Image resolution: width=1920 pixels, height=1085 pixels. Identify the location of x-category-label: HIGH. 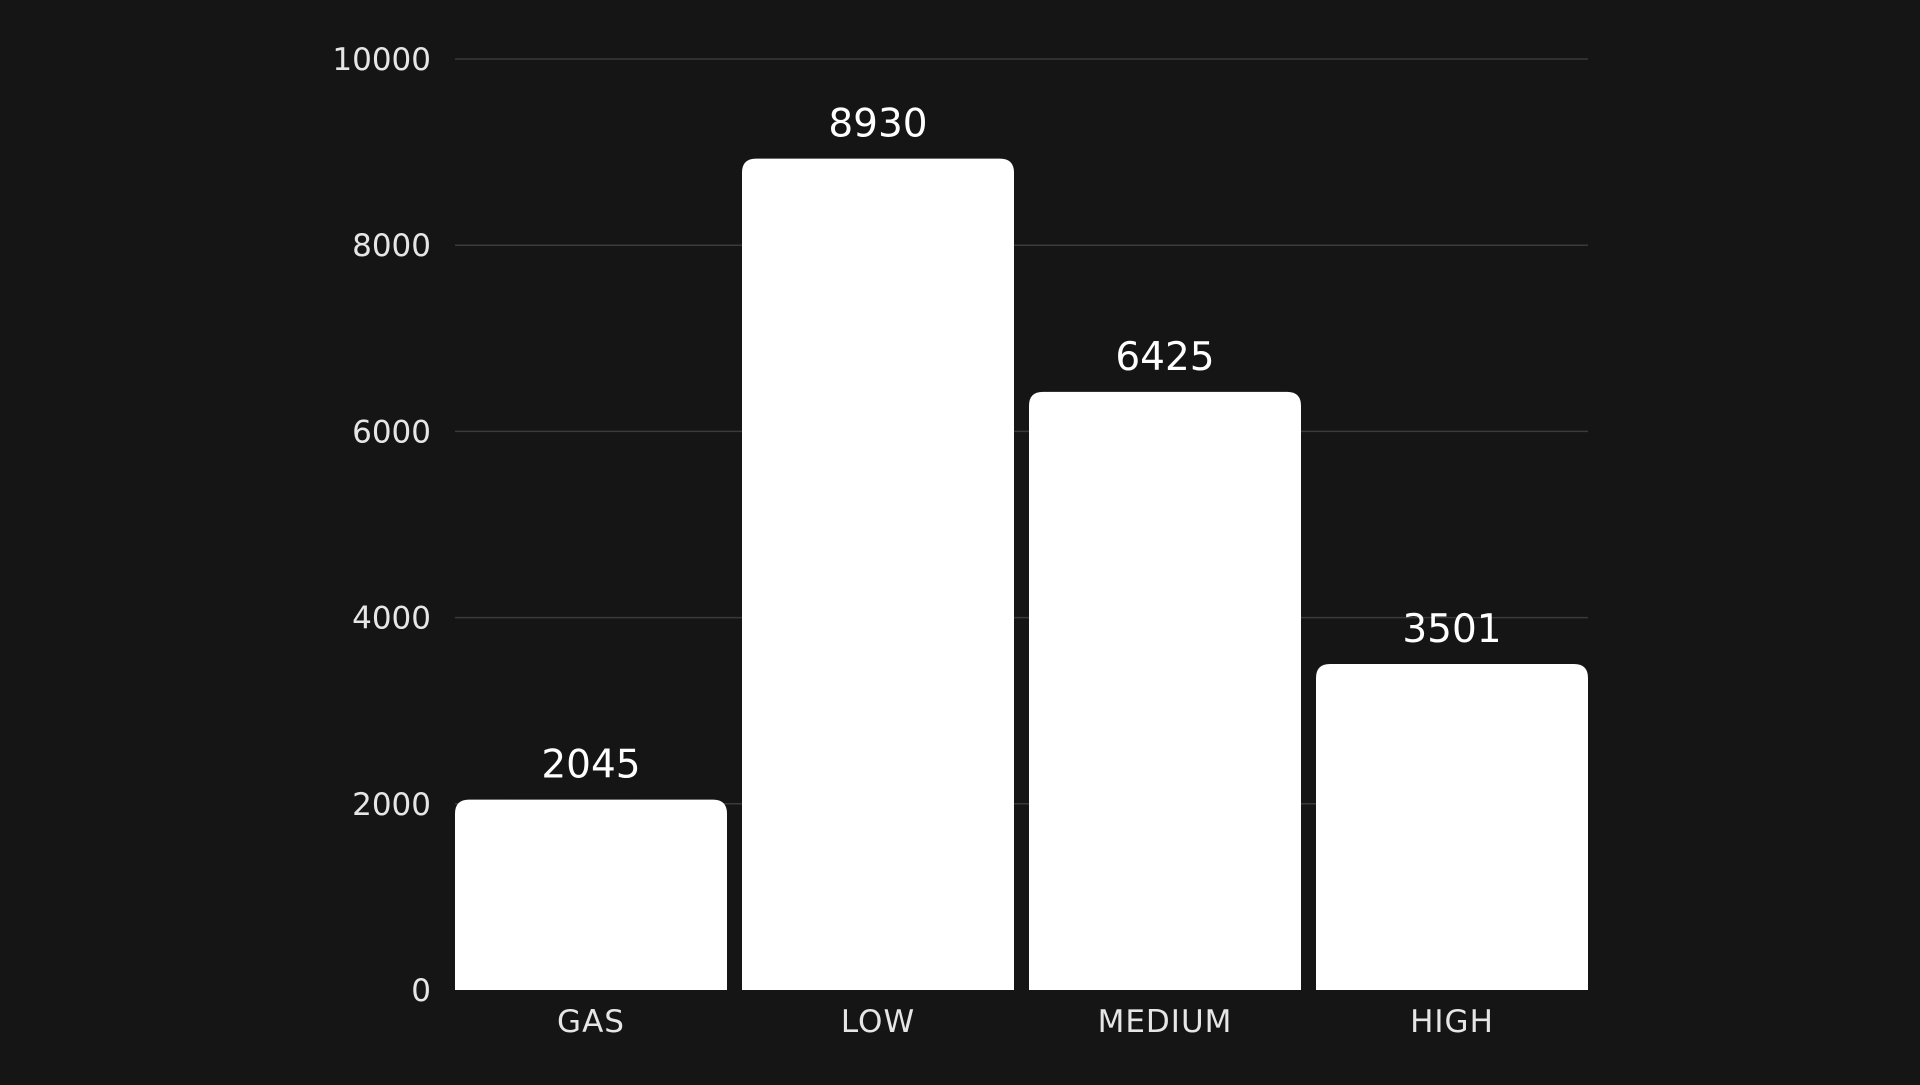
(1452, 1022).